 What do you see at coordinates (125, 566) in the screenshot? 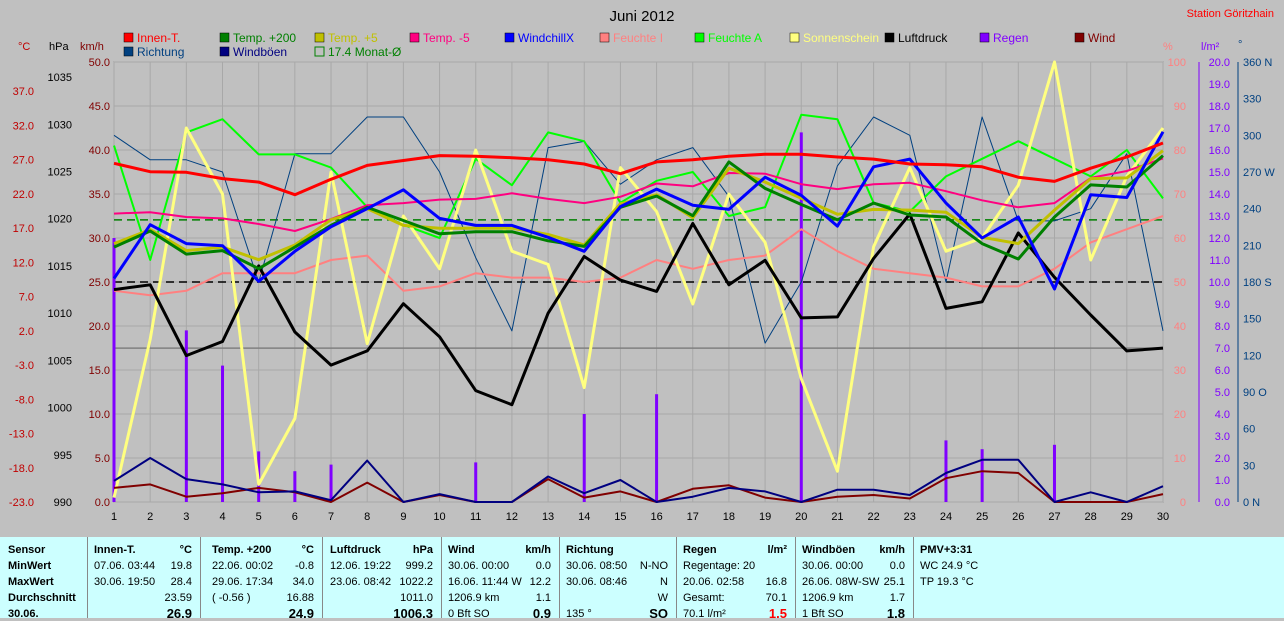
I see `stats-cell: 07.06. 03:44` at bounding box center [125, 566].